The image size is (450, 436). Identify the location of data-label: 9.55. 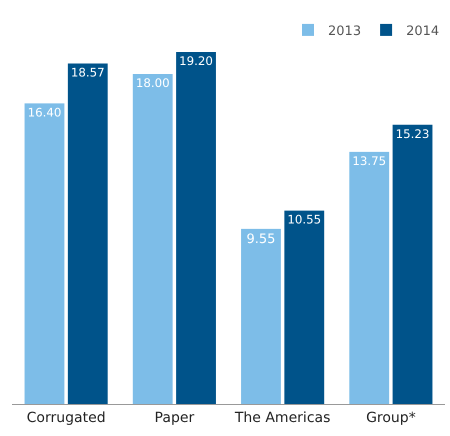
(261, 239).